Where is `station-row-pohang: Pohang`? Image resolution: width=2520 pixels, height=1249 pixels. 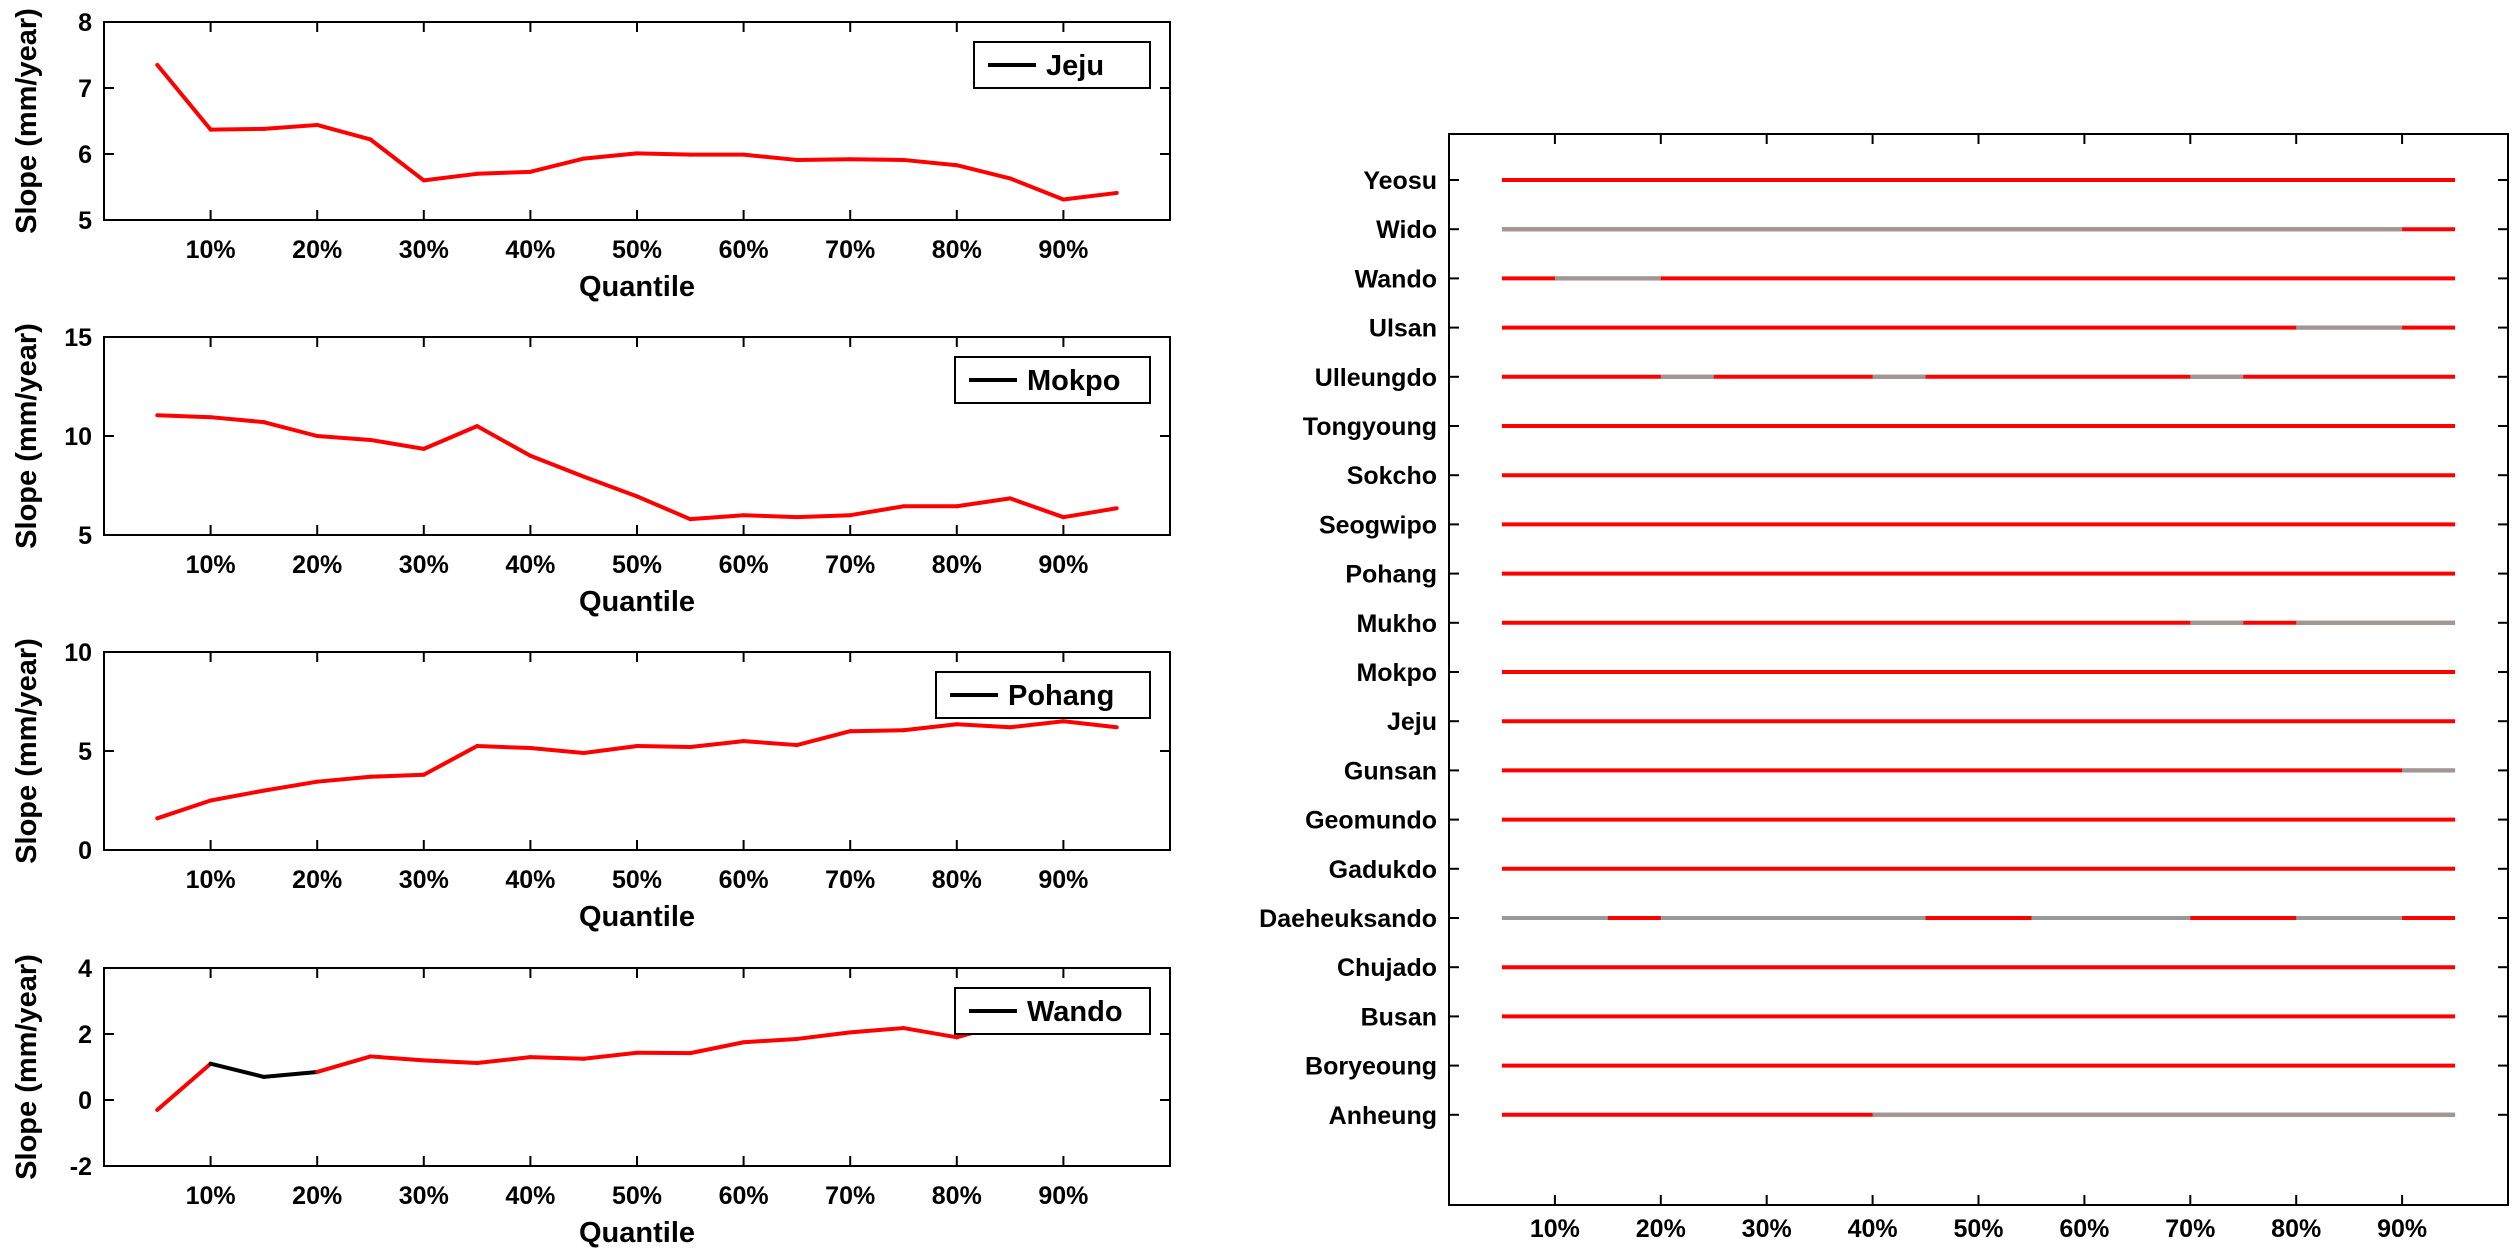 station-row-pohang: Pohang is located at coordinates (1926, 575).